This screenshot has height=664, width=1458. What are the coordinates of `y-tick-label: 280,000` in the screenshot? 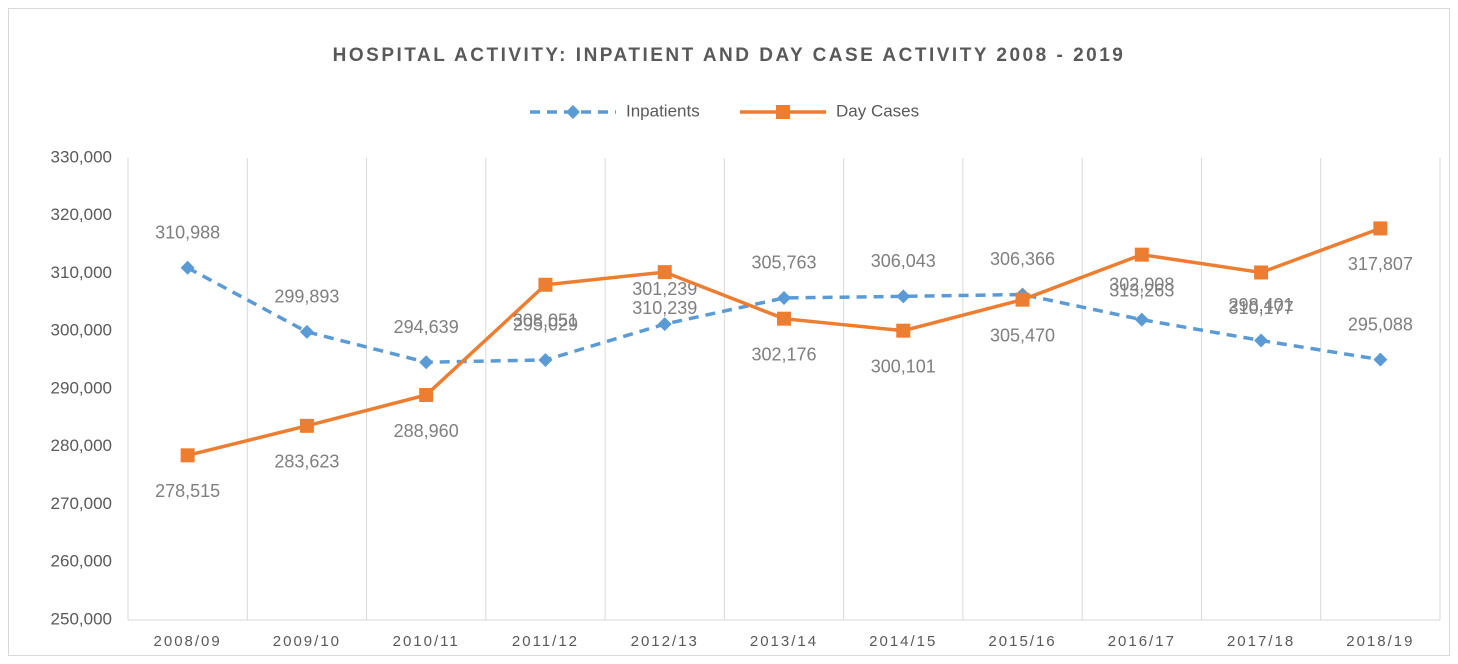 It's located at (81, 445).